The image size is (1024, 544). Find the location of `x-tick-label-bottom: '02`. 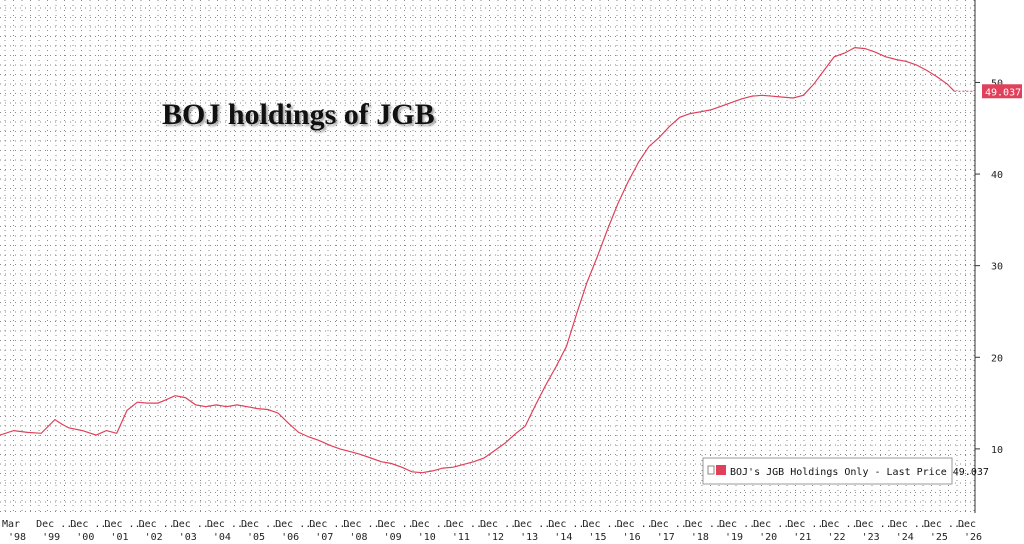

x-tick-label-bottom: '02 is located at coordinates (154, 537).